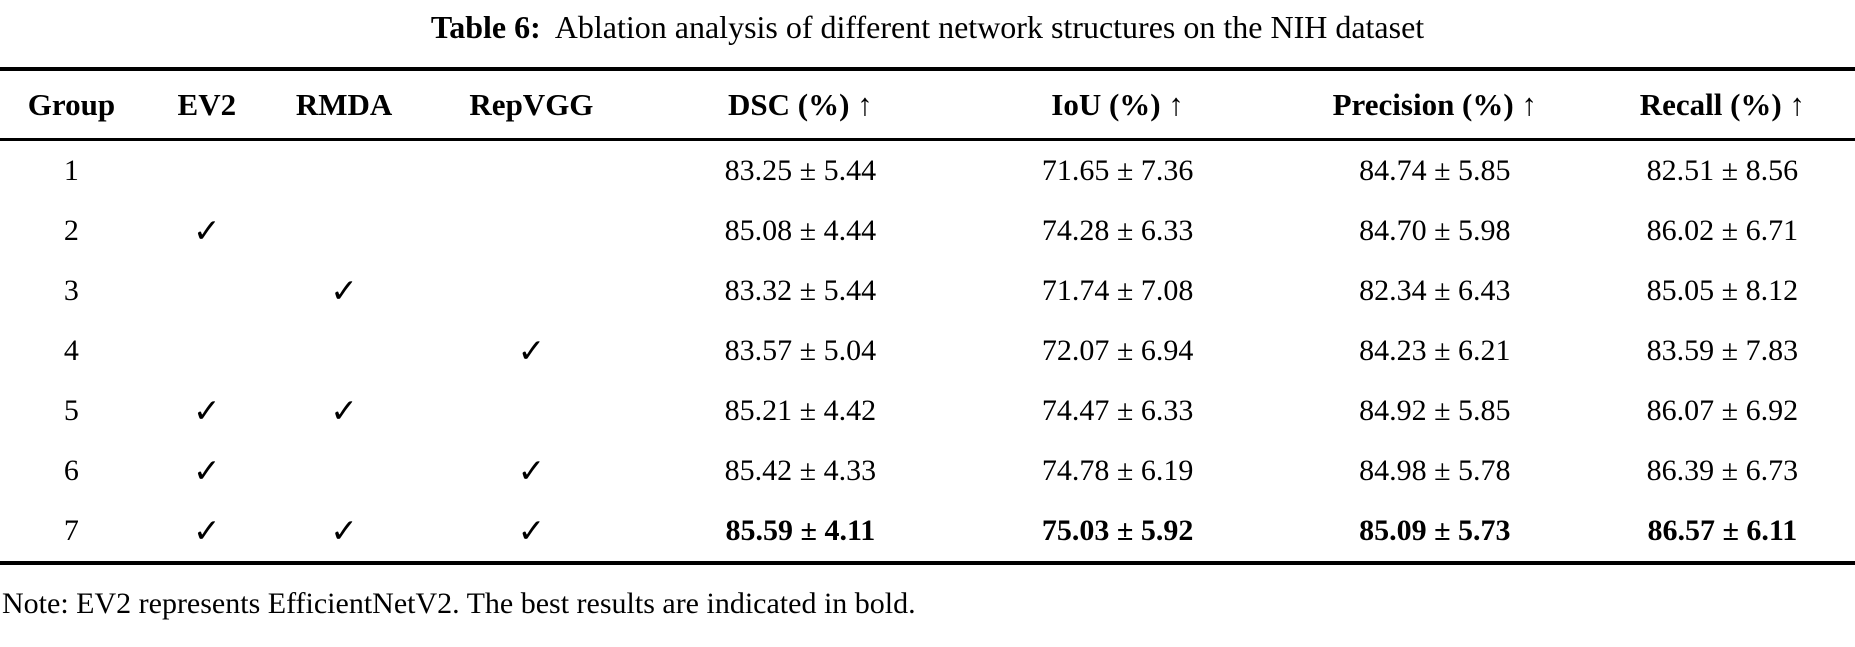  I want to click on group-cell: 6, so click(71, 470).